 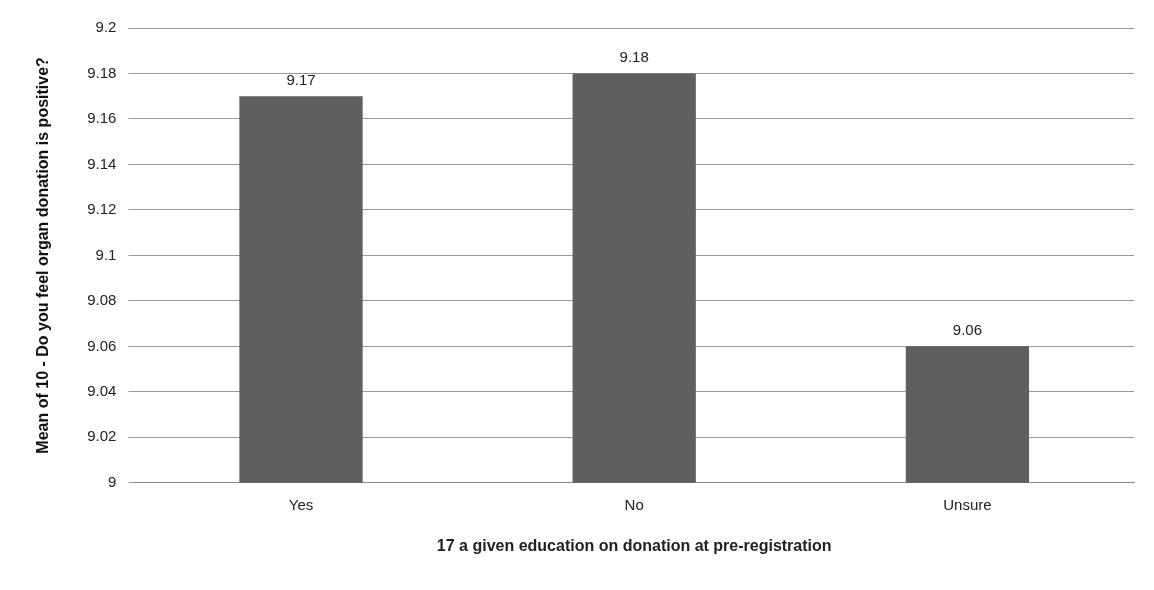 I want to click on y-tick-label: 9.04, so click(x=102, y=390).